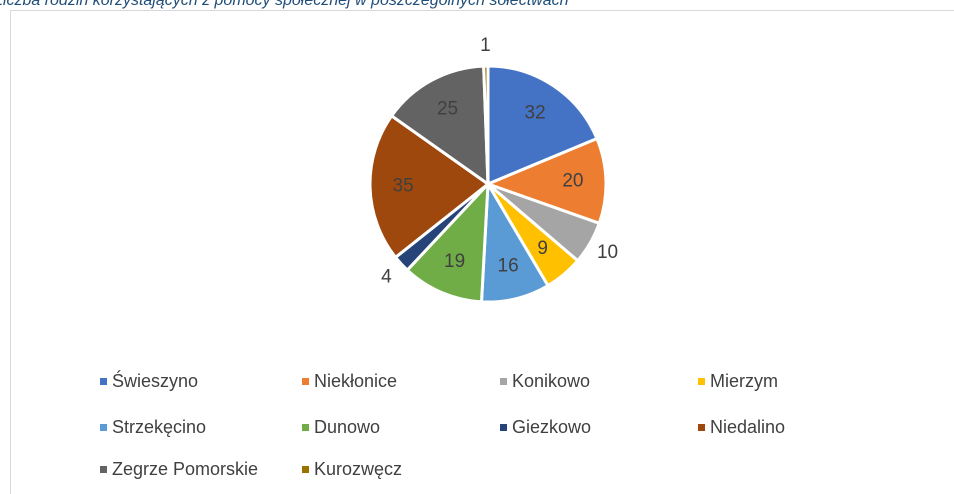  What do you see at coordinates (551, 427) in the screenshot?
I see `legend-label: Giezkowo` at bounding box center [551, 427].